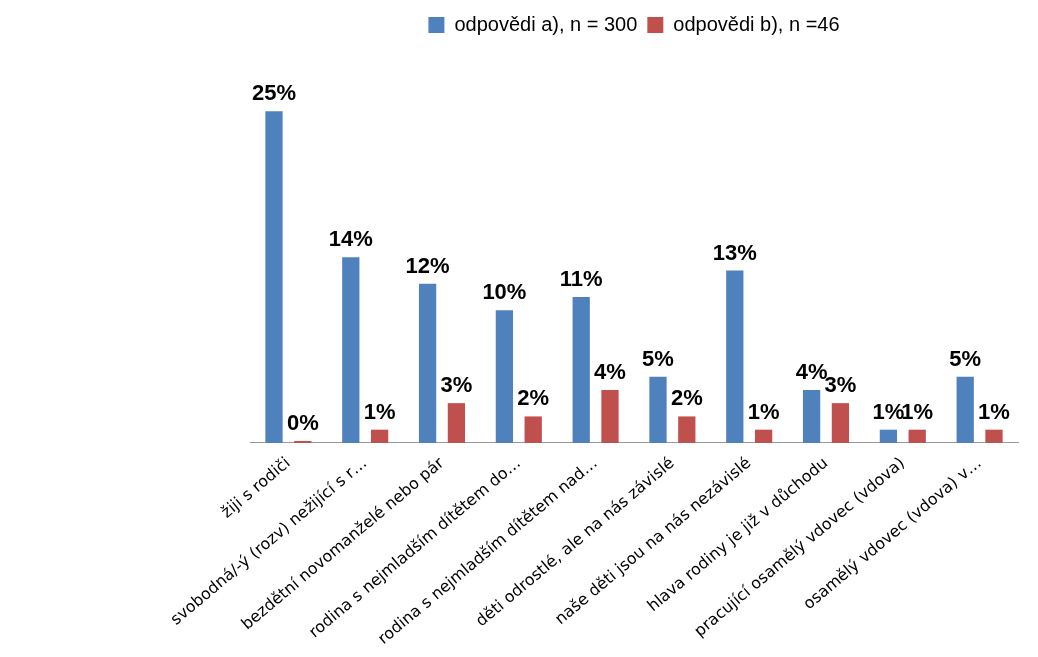  Describe the element at coordinates (581, 279) in the screenshot. I see `data-label: 11%` at that location.